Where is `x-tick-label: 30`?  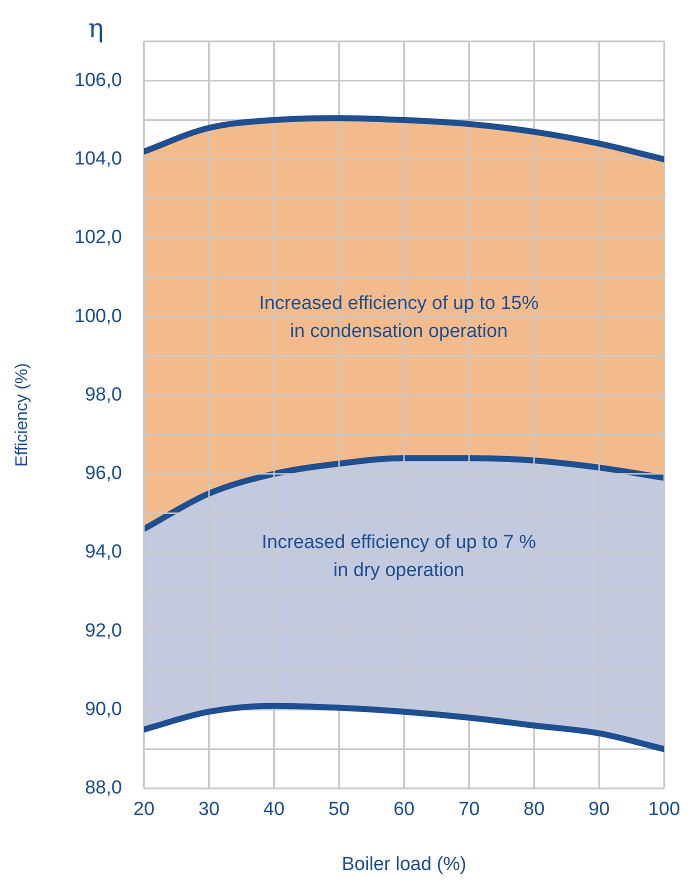 x-tick-label: 30 is located at coordinates (209, 809).